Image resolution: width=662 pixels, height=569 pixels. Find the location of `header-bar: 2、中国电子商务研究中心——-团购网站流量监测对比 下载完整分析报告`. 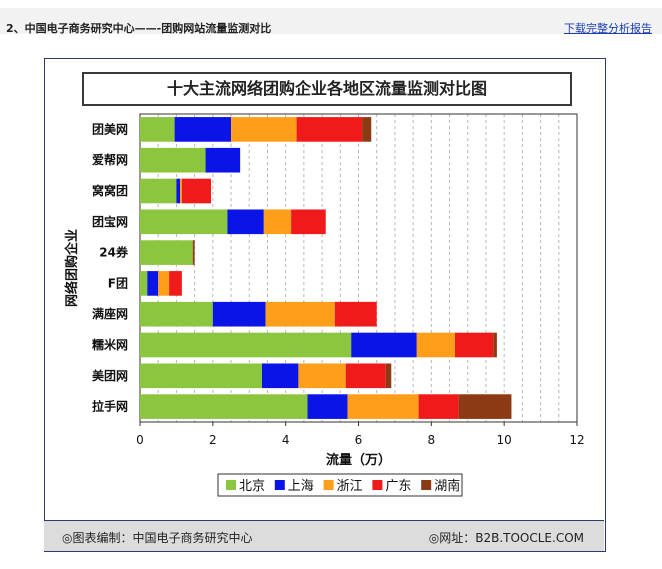

header-bar: 2、中国电子商务研究中心——-团购网站流量监测对比 下载完整分析报告 is located at coordinates (331, 21).